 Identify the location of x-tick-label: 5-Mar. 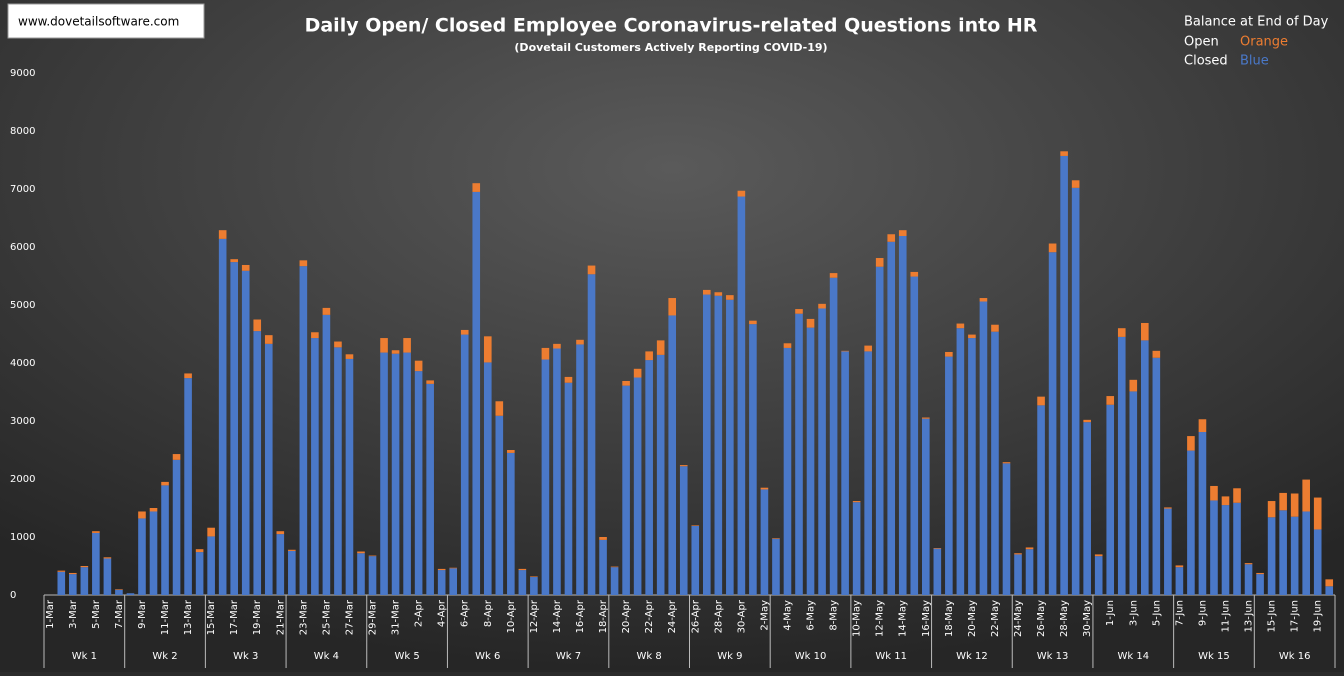
(96, 614).